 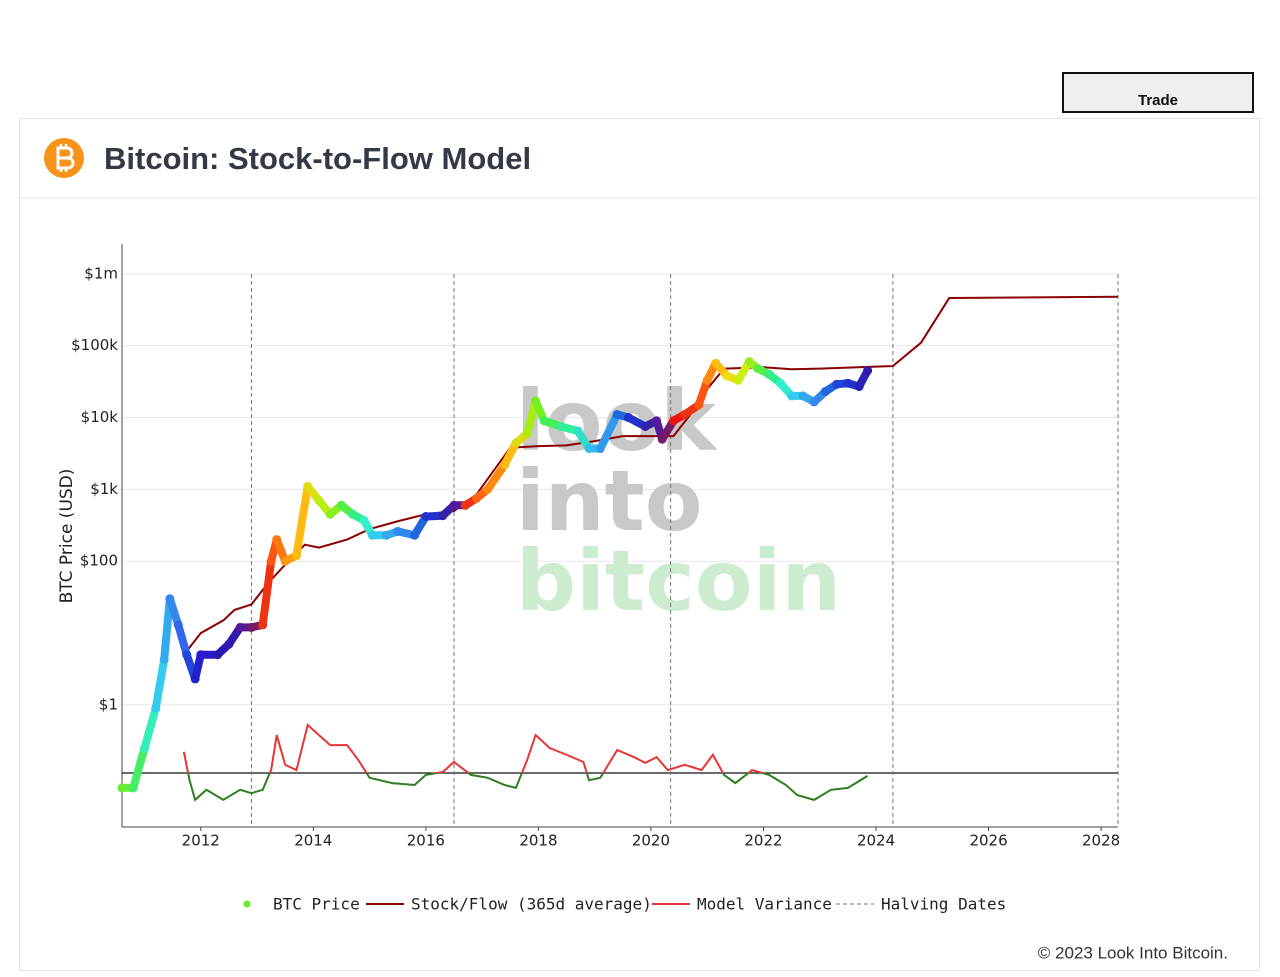 I want to click on x-tick-label: 2026, so click(x=988, y=841).